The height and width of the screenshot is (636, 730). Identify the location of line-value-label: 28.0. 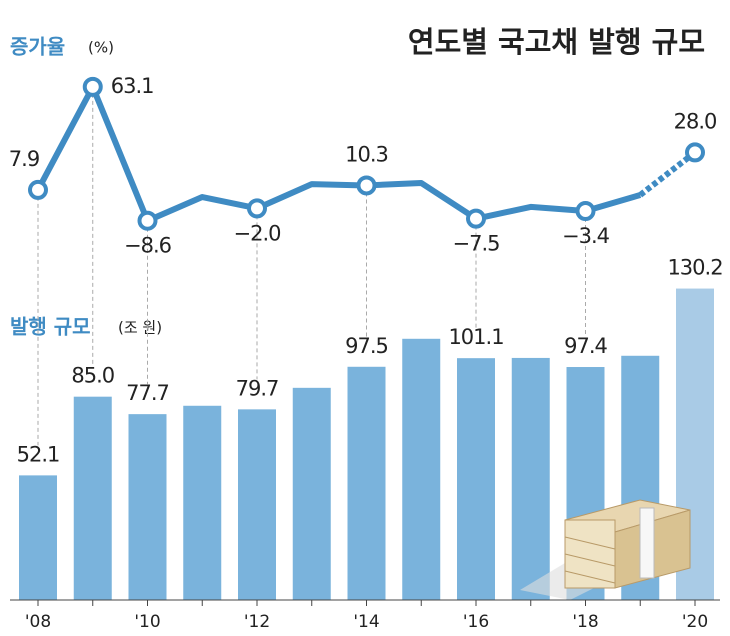
(695, 121).